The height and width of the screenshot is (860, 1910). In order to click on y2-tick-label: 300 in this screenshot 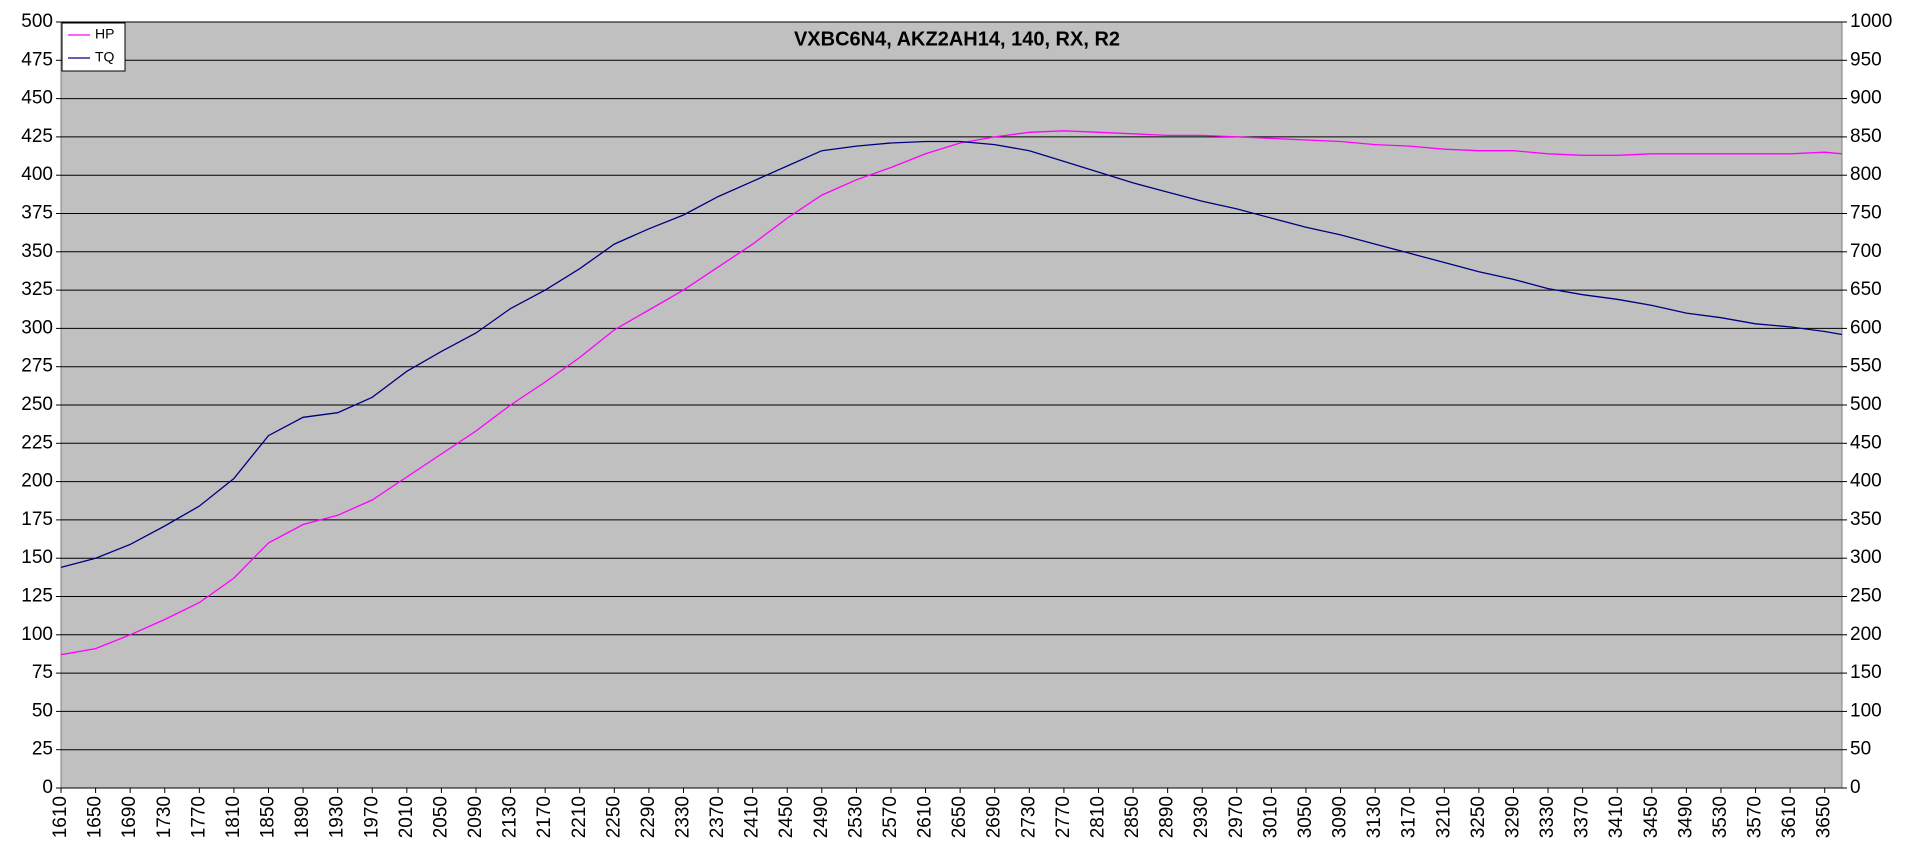, I will do `click(1866, 557)`.